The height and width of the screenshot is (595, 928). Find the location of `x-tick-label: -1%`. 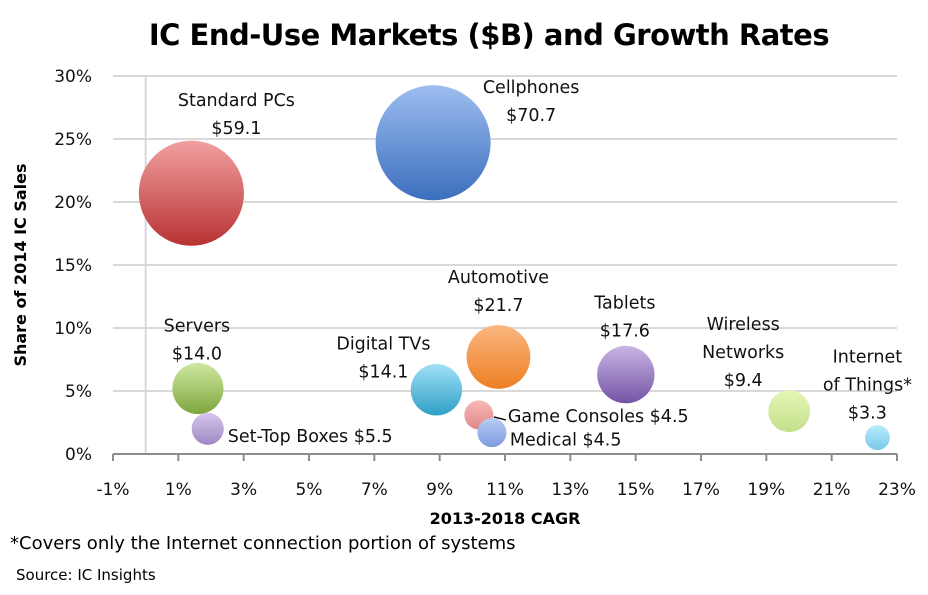

x-tick-label: -1% is located at coordinates (112, 490).